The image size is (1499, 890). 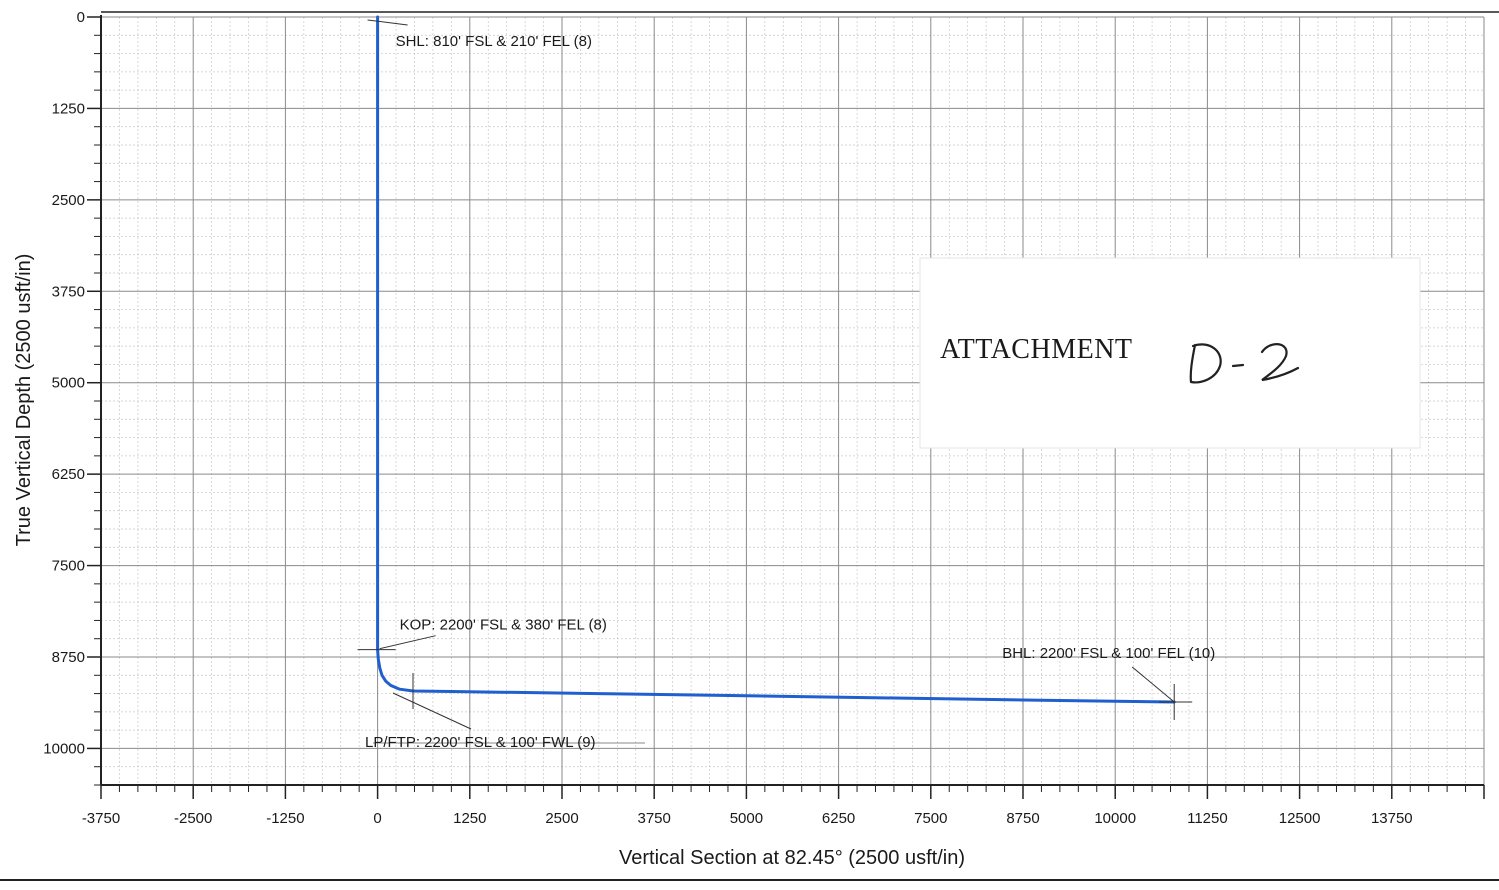 What do you see at coordinates (68, 383) in the screenshot?
I see `y-tick-label: 5000` at bounding box center [68, 383].